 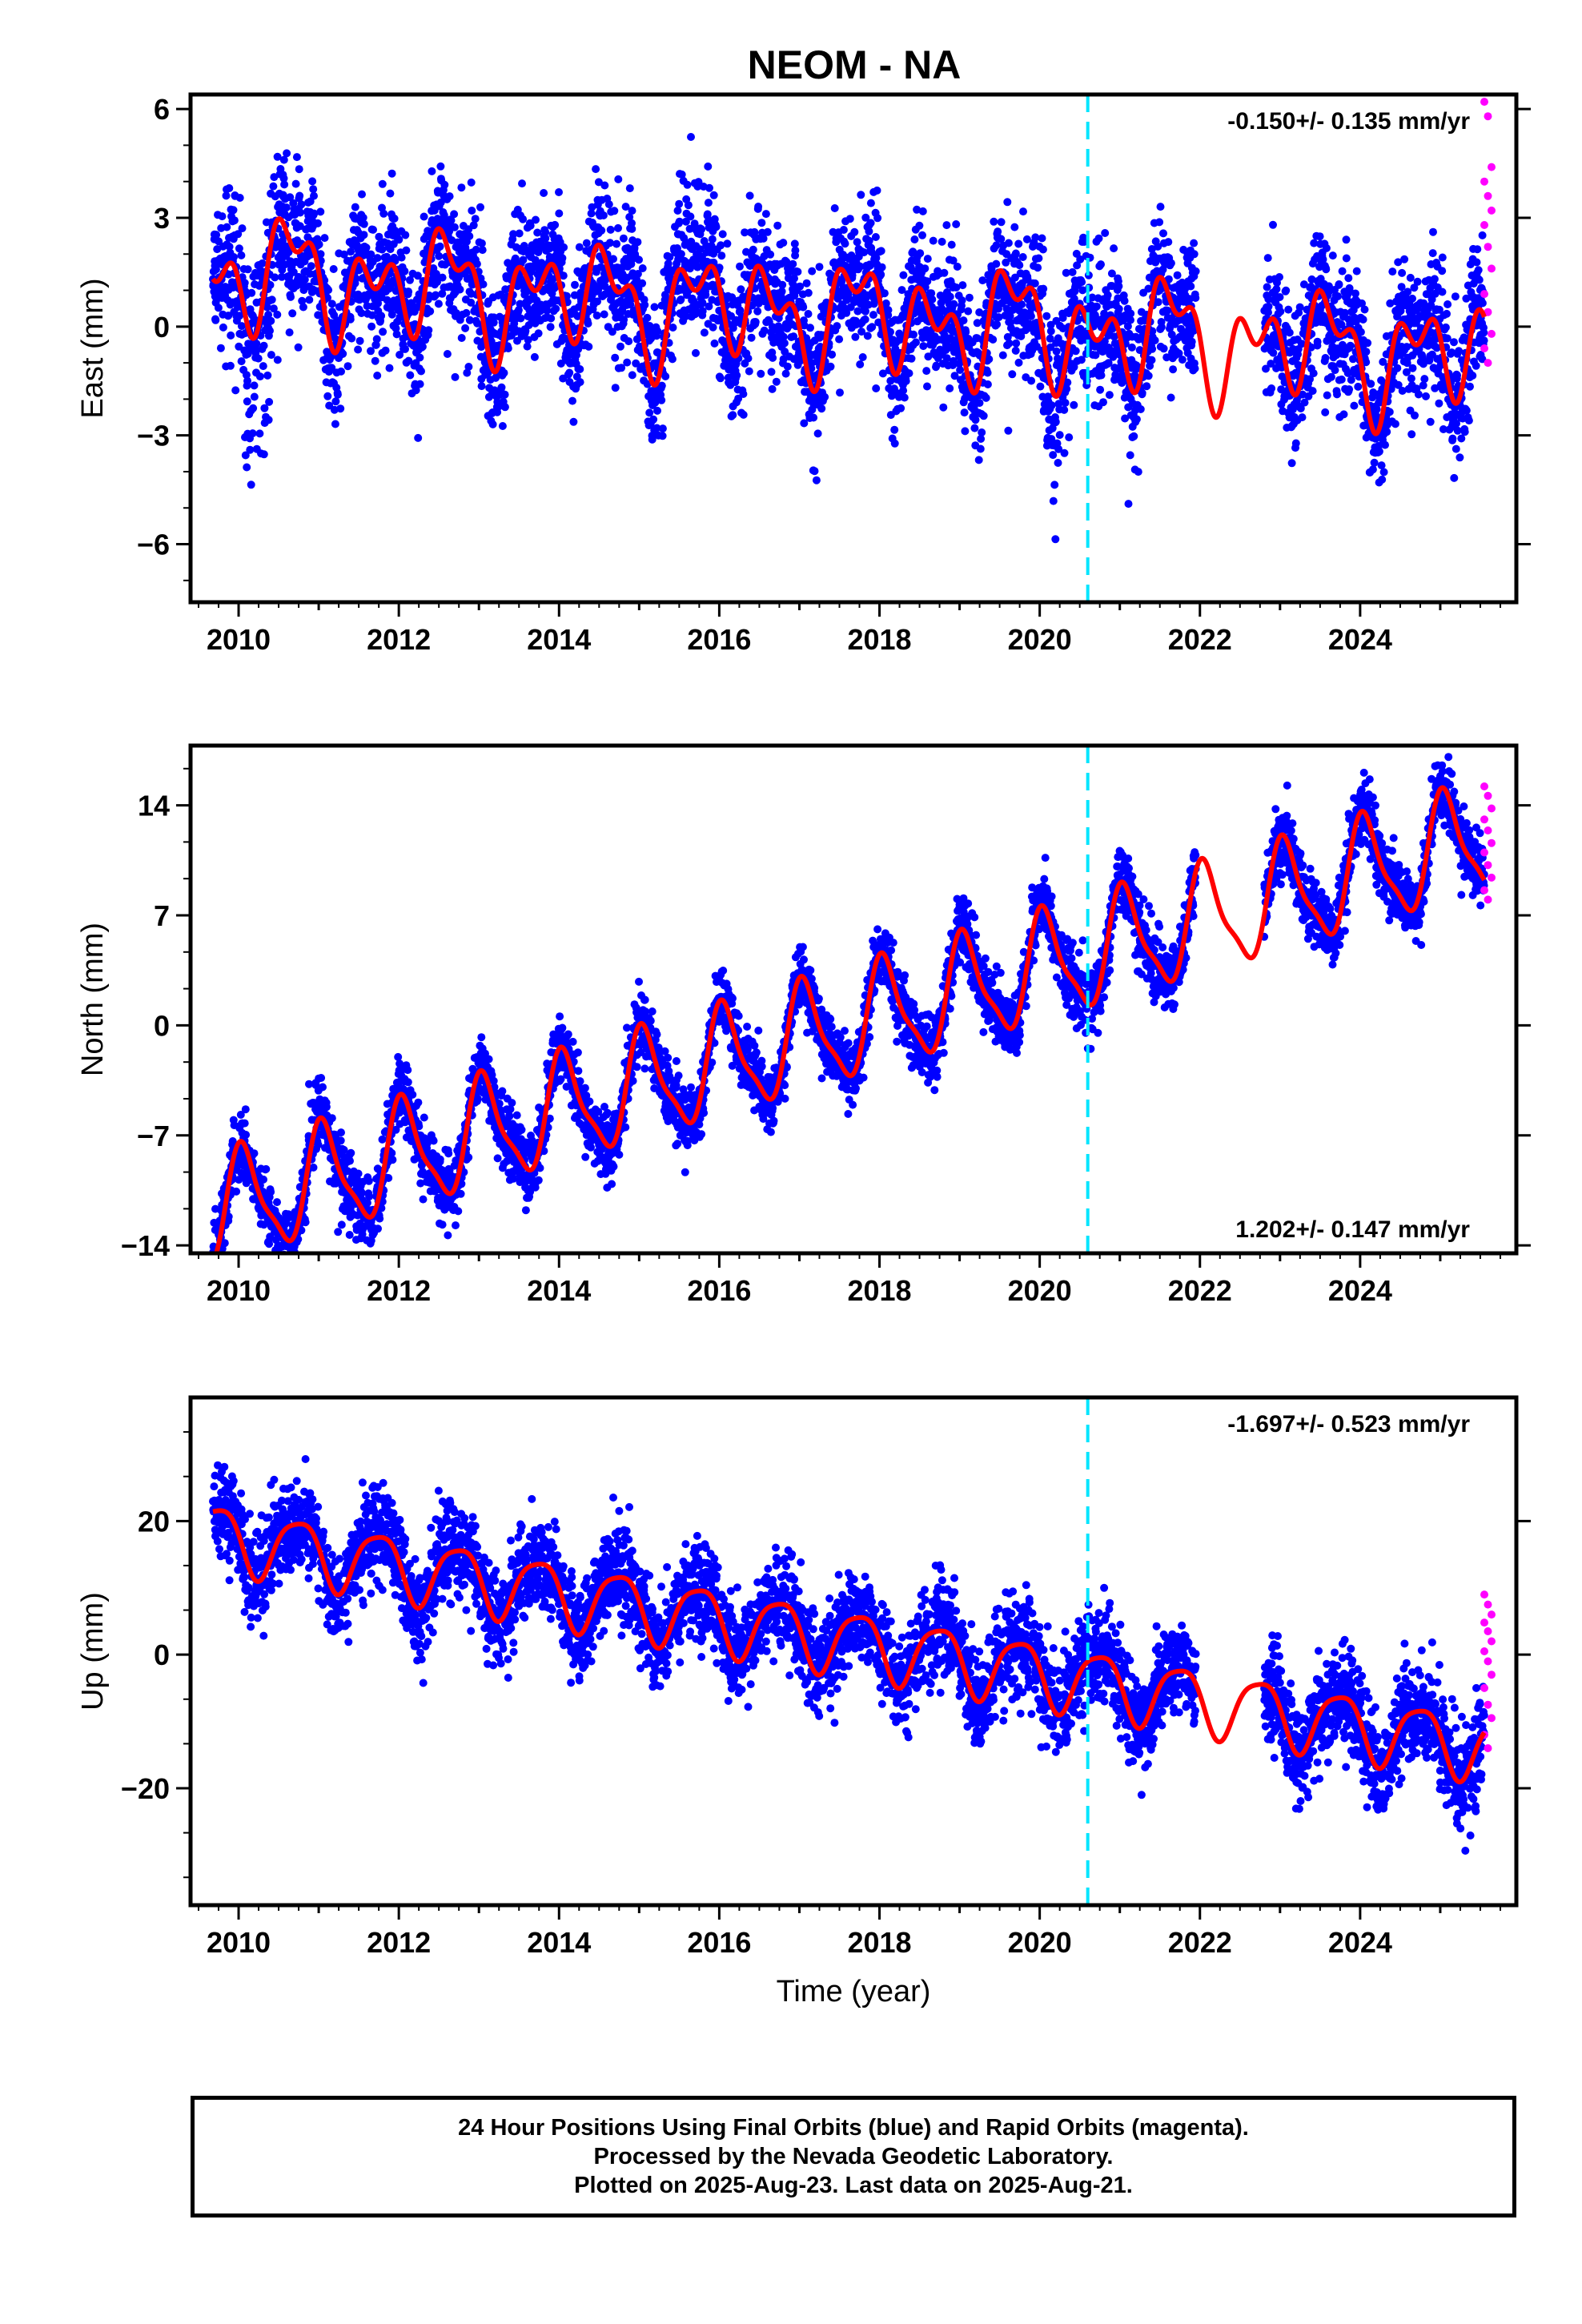 What do you see at coordinates (239, 639) in the screenshot?
I see `x-tick-label-east: 2010` at bounding box center [239, 639].